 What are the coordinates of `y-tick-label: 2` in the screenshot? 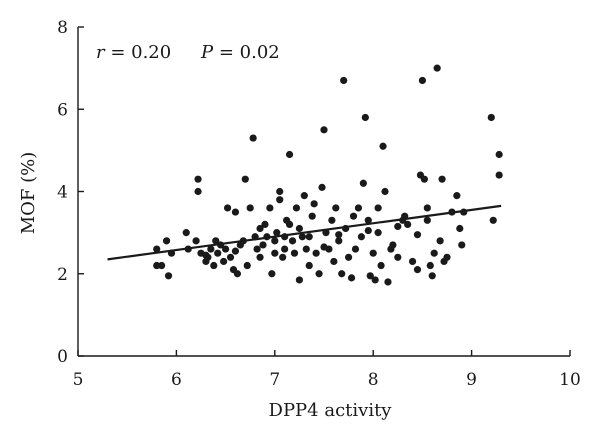 It's located at (62, 275).